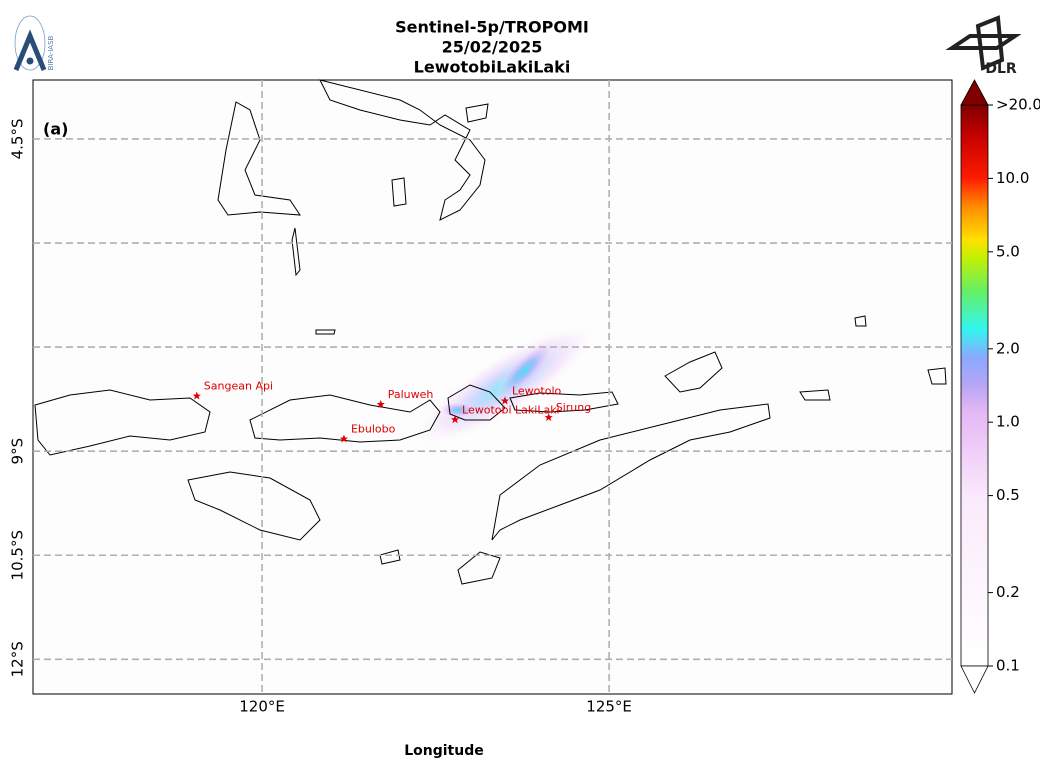 This screenshot has height=770, width=1040. Describe the element at coordinates (505, 385) in the screenshot. I see `plume` at that location.